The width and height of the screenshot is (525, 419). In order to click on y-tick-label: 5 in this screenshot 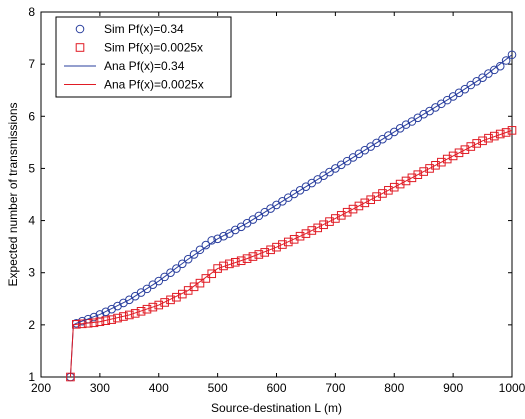, I will do `click(31, 168)`.